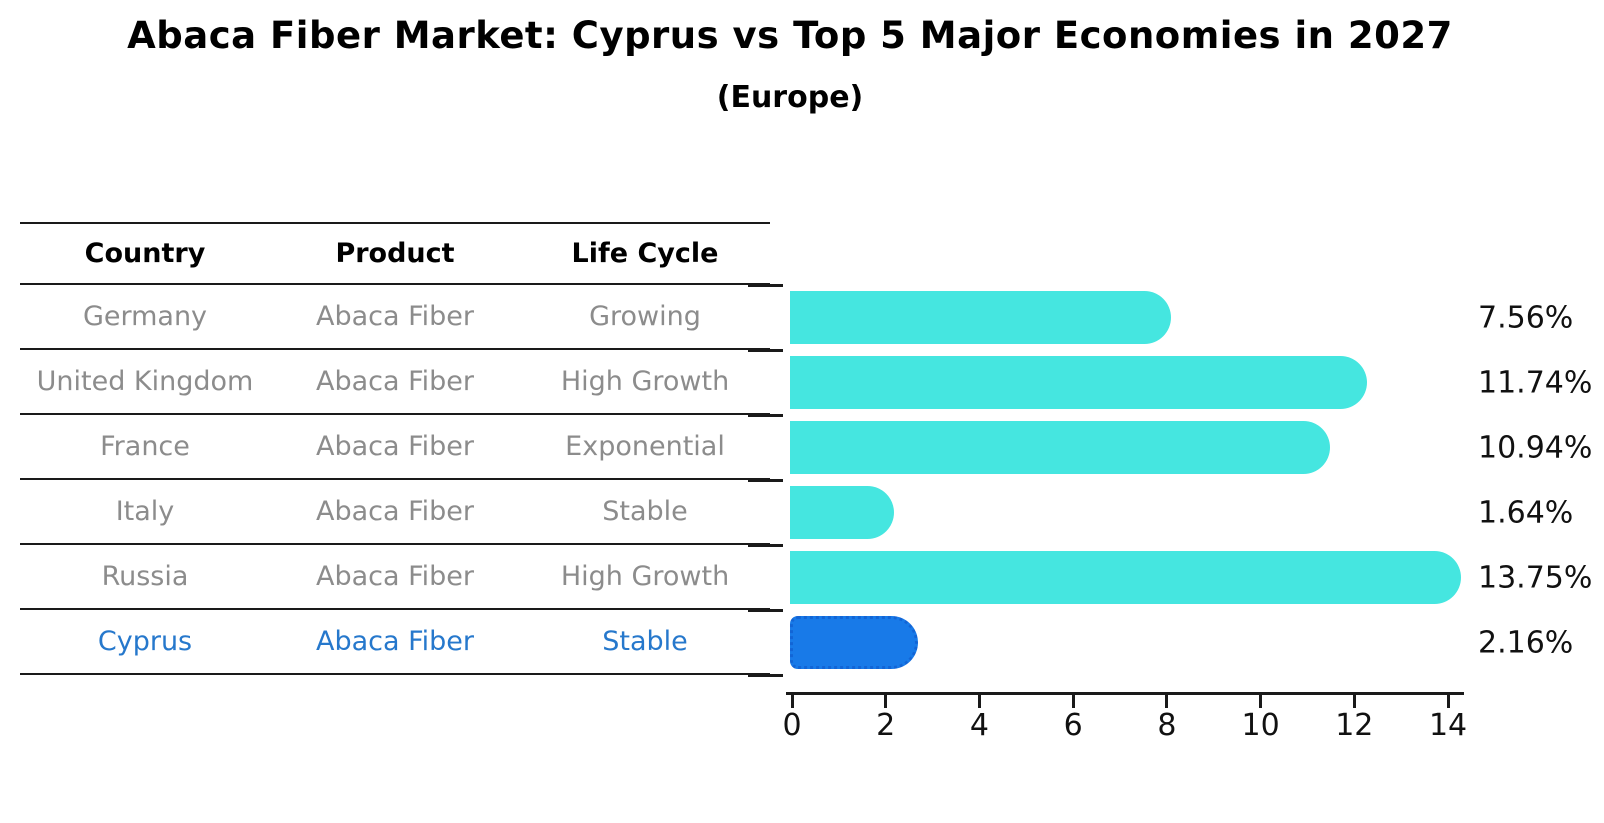 The image size is (1604, 823). What do you see at coordinates (1073, 725) in the screenshot?
I see `x-tick-label: 6` at bounding box center [1073, 725].